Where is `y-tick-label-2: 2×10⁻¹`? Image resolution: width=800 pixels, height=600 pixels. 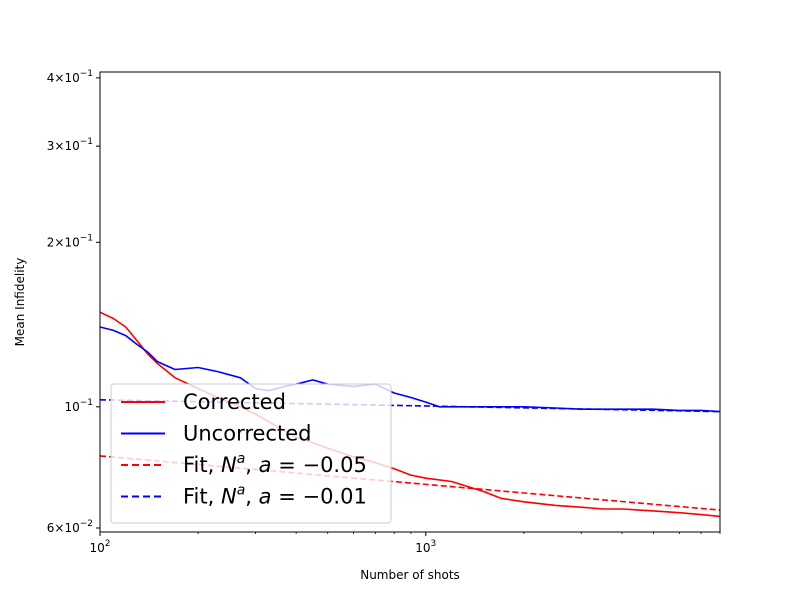
y-tick-label-2: 2×10⁻¹ is located at coordinates (70, 241).